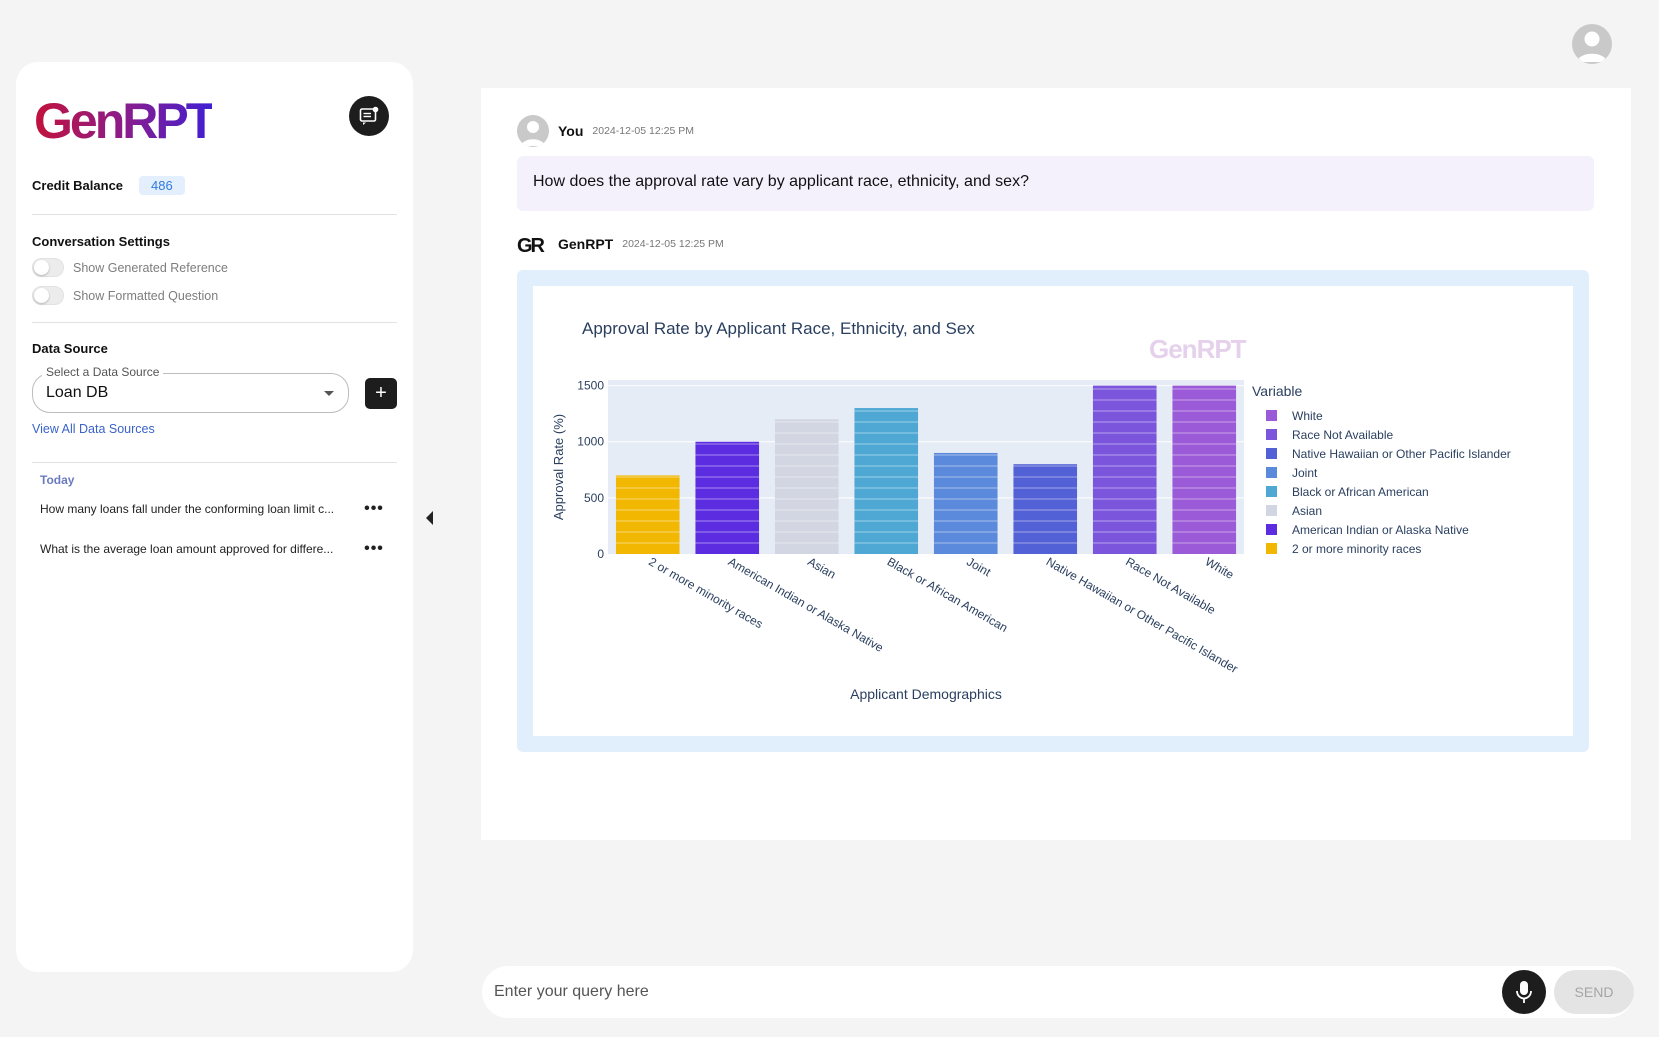 This screenshot has height=1037, width=1659. I want to click on credit-badge: 486, so click(162, 185).